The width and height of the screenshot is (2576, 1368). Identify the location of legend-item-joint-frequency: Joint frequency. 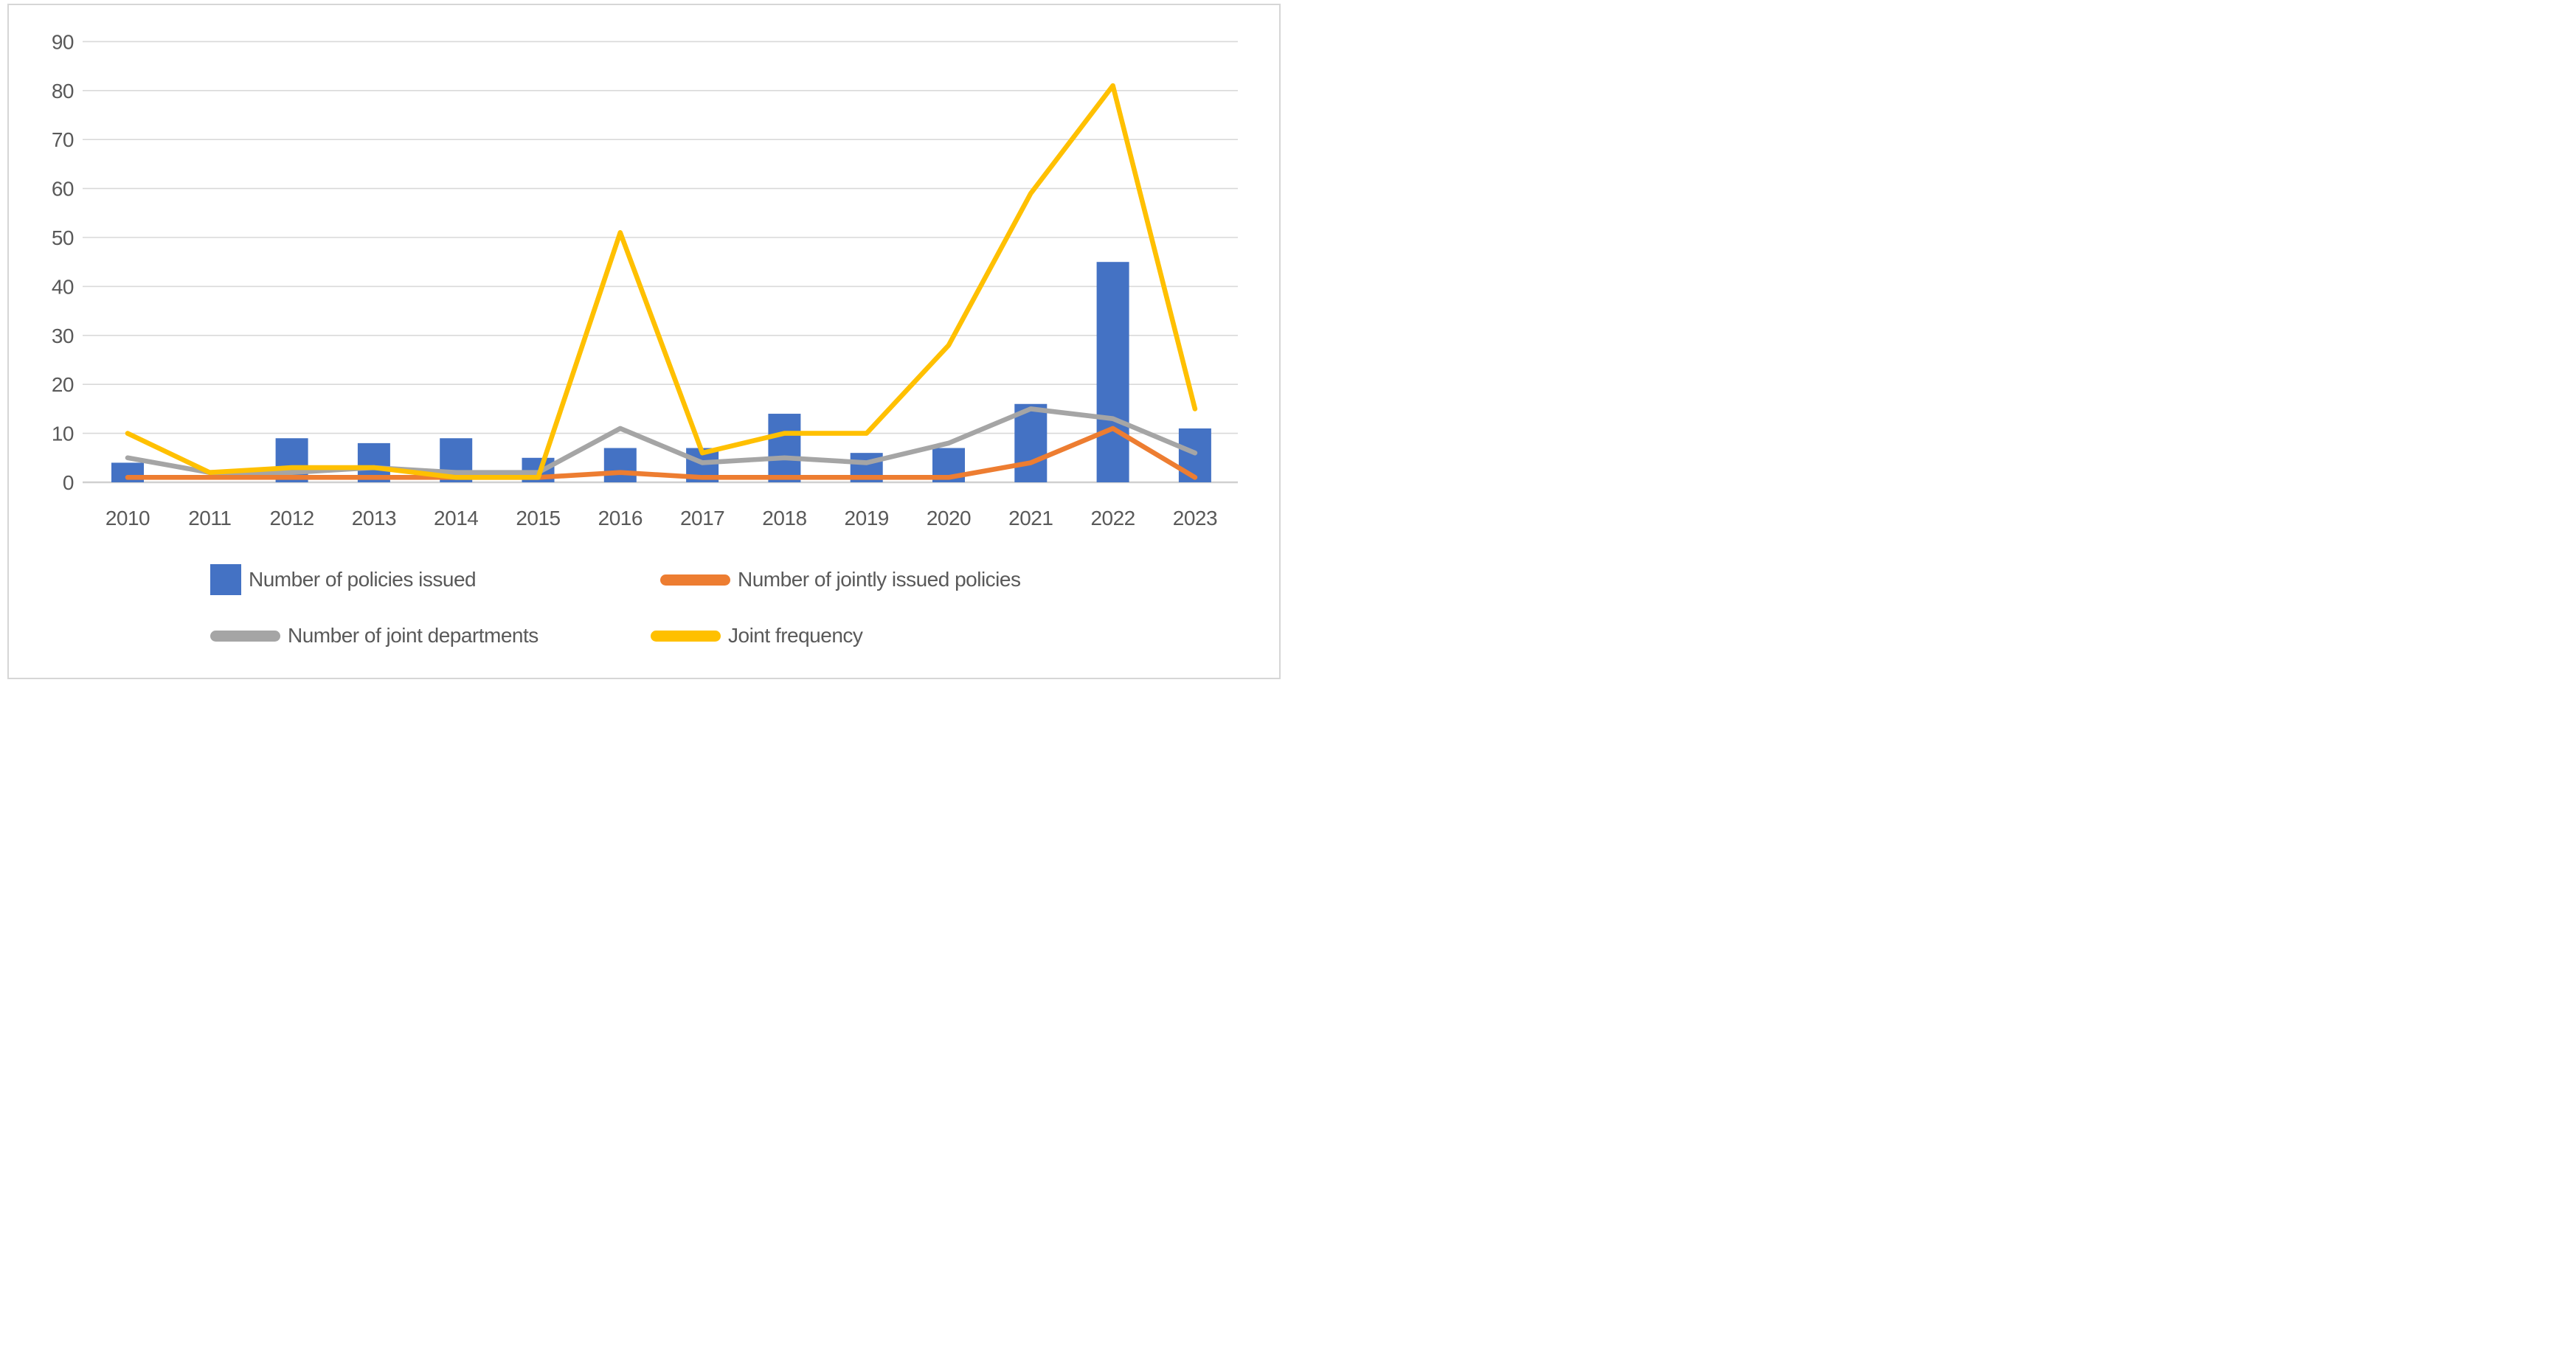
(757, 635).